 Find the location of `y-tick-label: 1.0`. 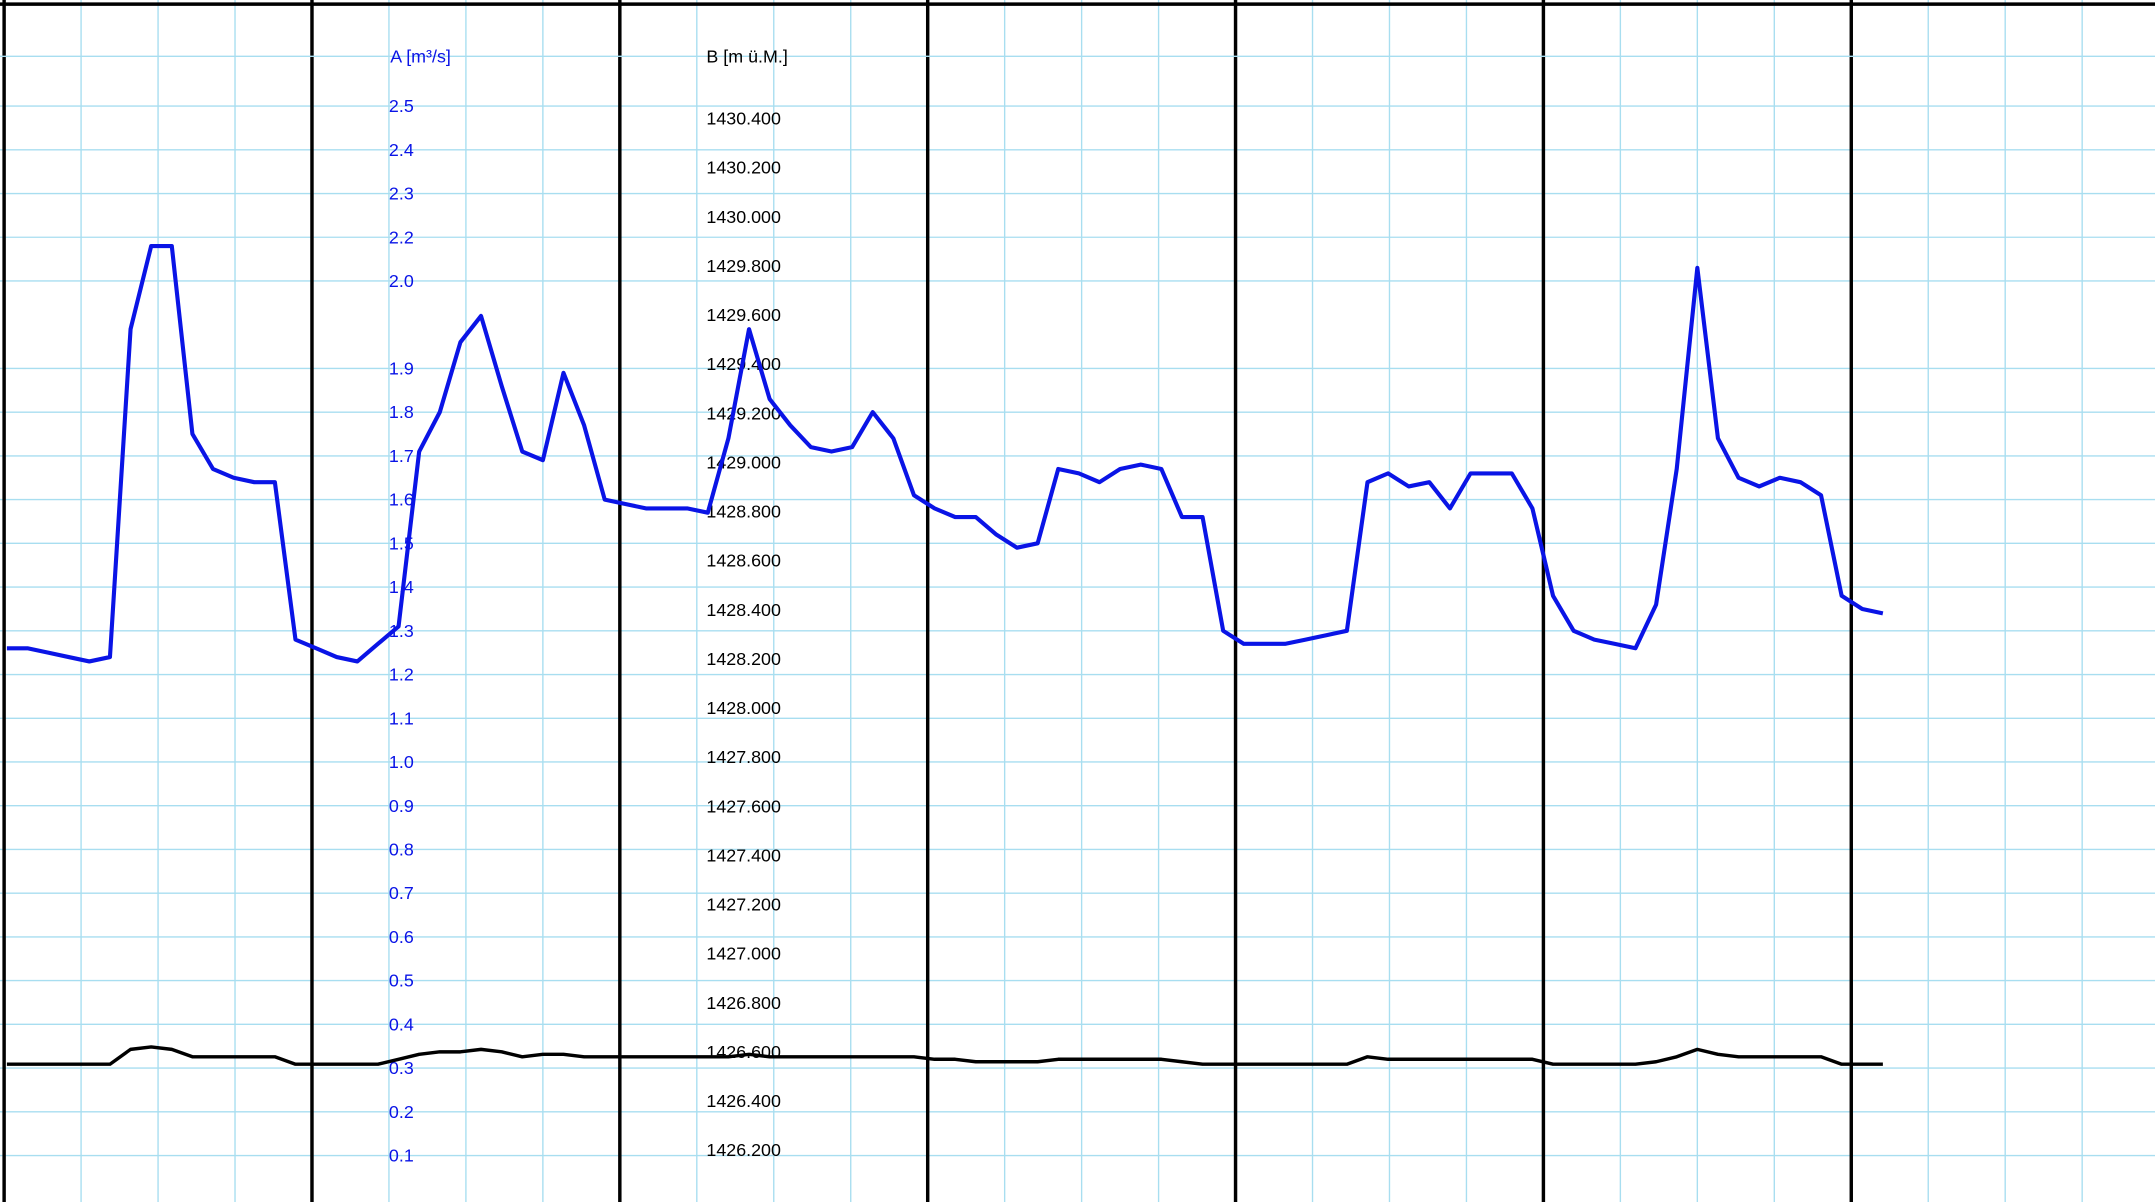

y-tick-label: 1.0 is located at coordinates (401, 762).